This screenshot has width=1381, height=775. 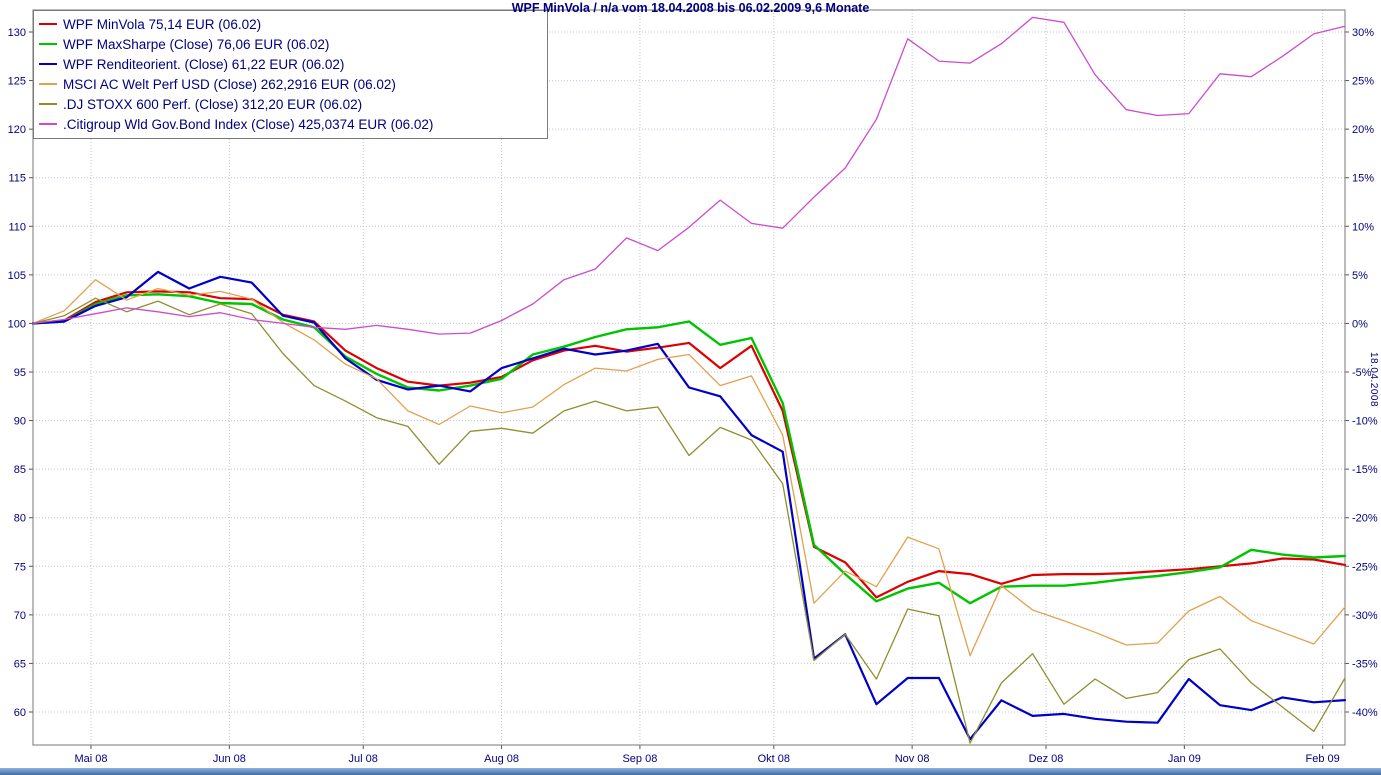 What do you see at coordinates (774, 759) in the screenshot?
I see `x-axis-month-label: Okt 08` at bounding box center [774, 759].